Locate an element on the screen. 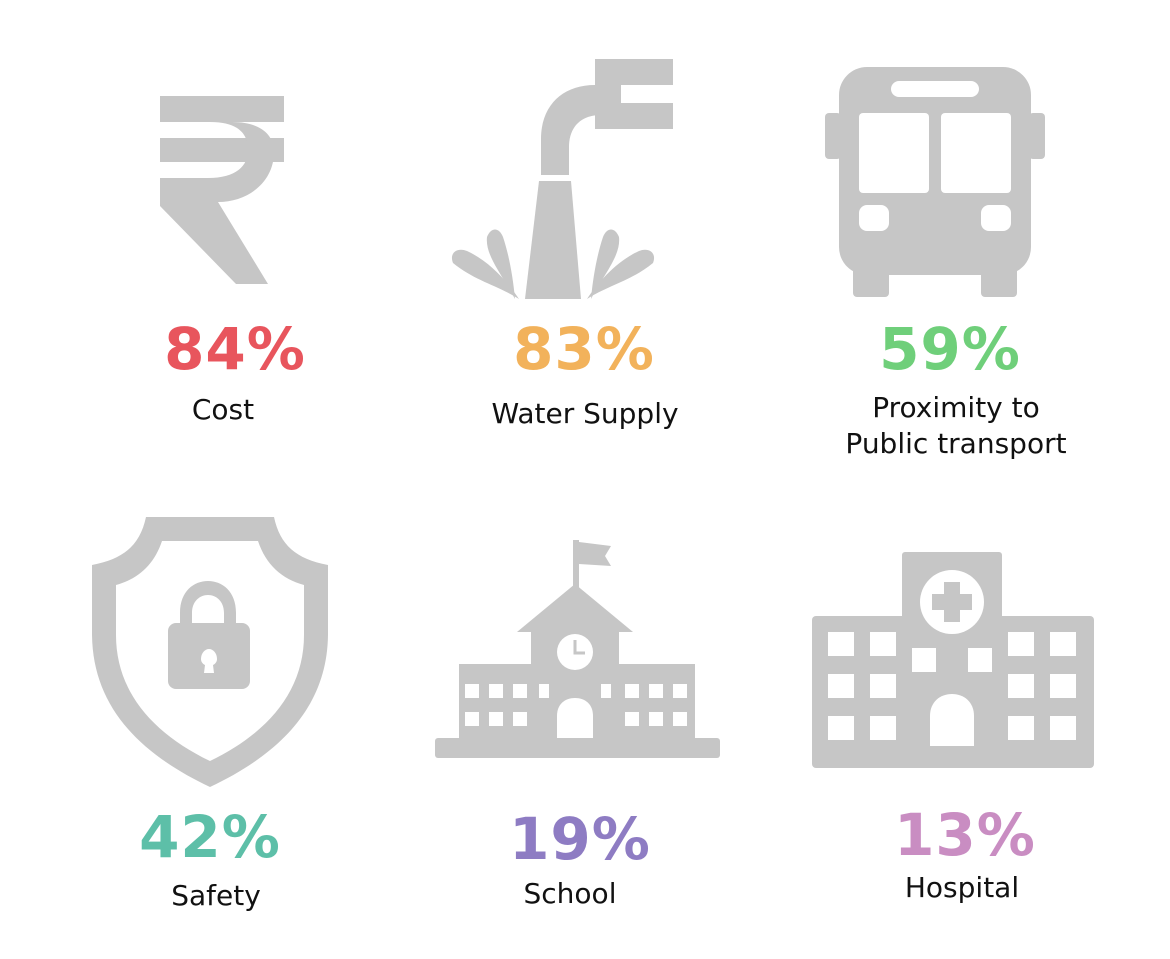 The image size is (1170, 959). percent-value: 84% is located at coordinates (235, 349).